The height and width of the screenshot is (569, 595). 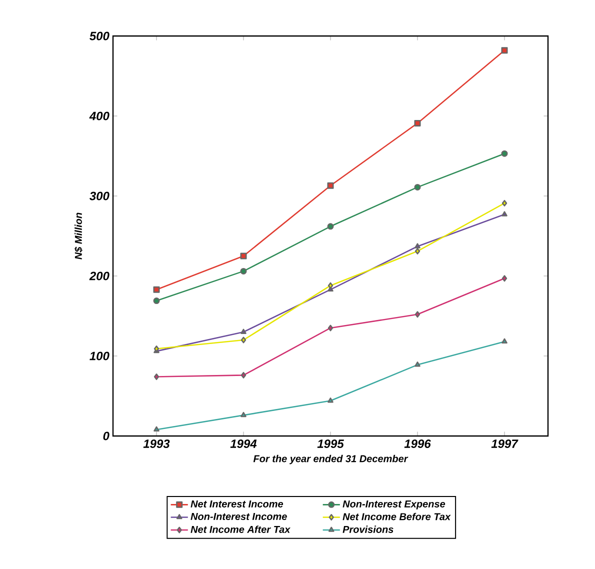 What do you see at coordinates (237, 504) in the screenshot?
I see `legend-label: Net Interest Income` at bounding box center [237, 504].